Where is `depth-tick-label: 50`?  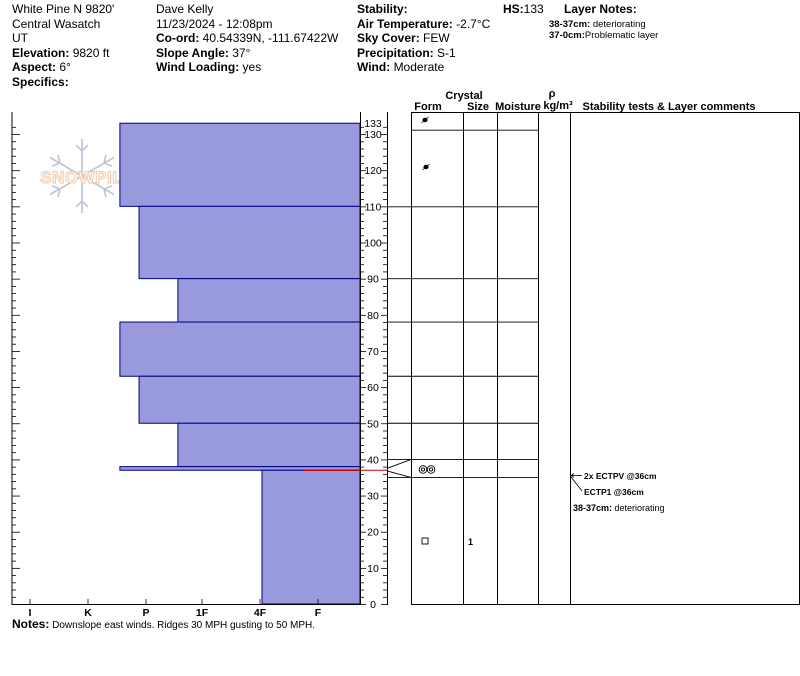
depth-tick-label: 50 is located at coordinates (373, 424).